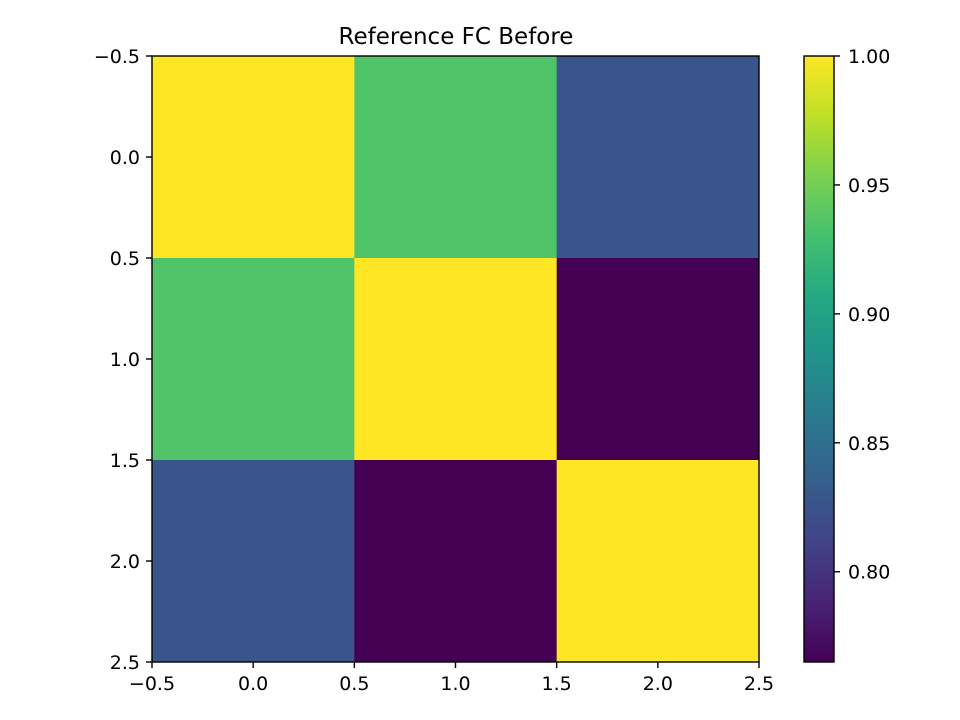 This screenshot has height=720, width=960. I want to click on y-tick-label: −0.5, so click(117, 57).